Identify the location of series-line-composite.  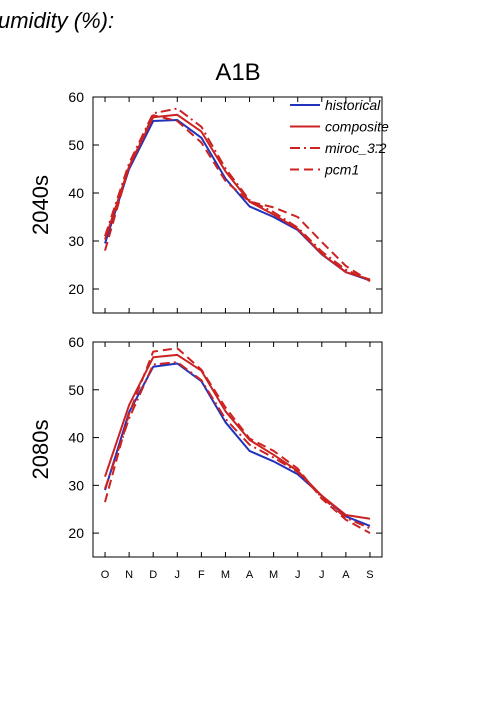
(237, 436).